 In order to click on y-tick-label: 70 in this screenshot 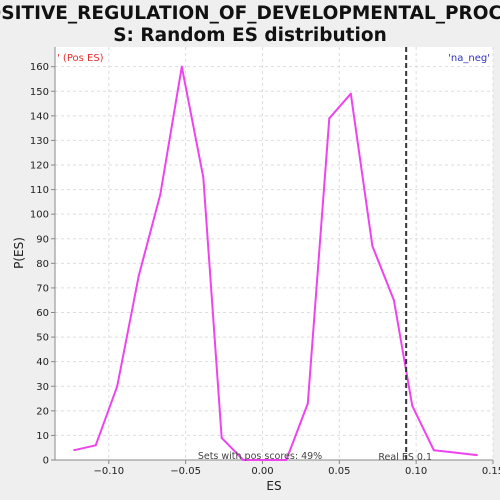, I will do `click(42, 288)`.